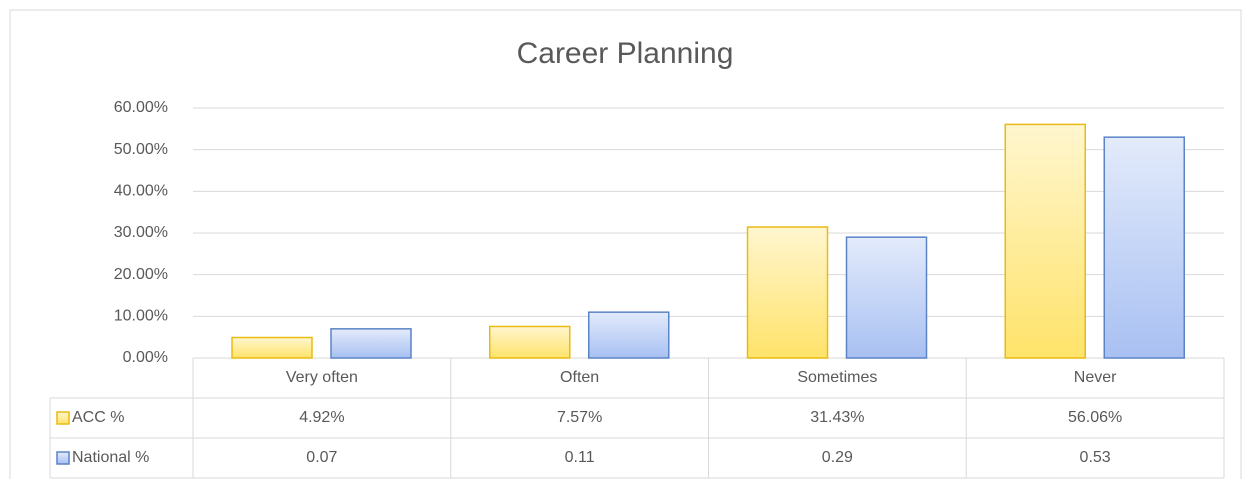  I want to click on y-tick-label: 40.00%, so click(141, 191).